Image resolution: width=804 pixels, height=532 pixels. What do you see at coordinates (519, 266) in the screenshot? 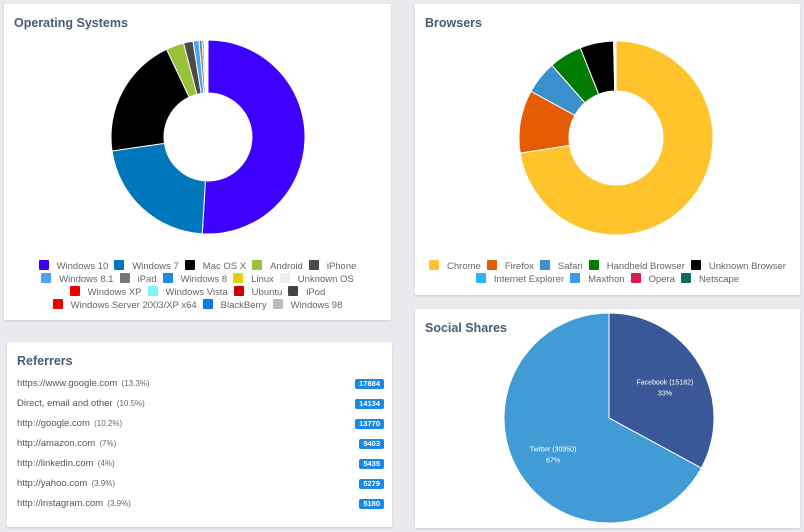
I see `legend-label: Firefox` at bounding box center [519, 266].